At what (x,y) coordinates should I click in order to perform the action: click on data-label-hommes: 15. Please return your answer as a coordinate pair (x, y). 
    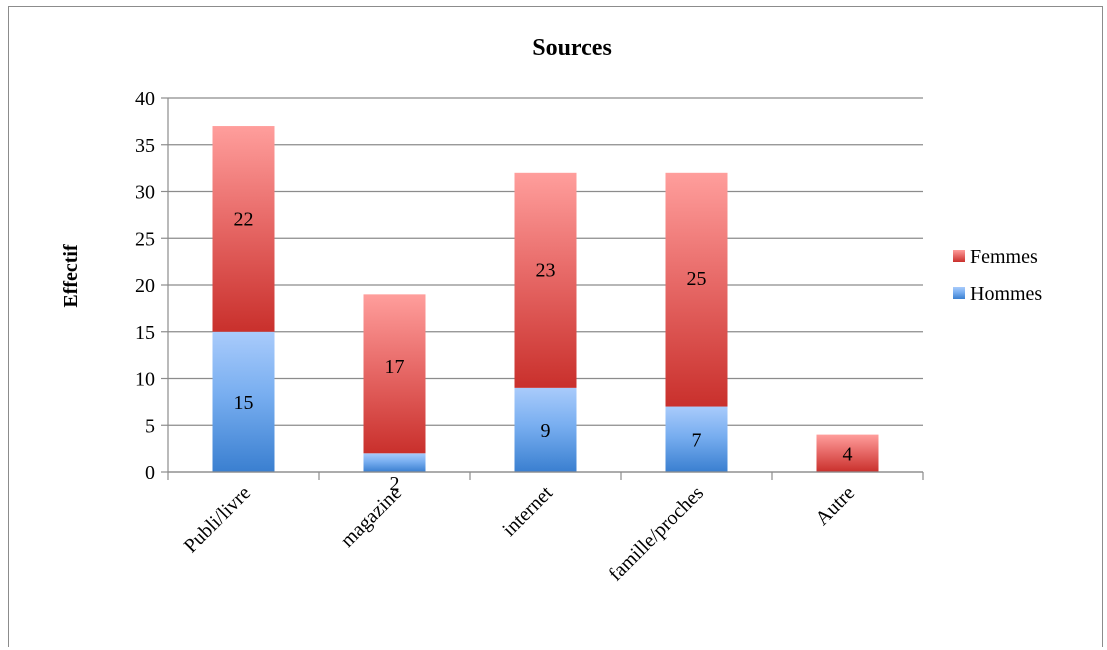
    Looking at the image, I should click on (244, 403).